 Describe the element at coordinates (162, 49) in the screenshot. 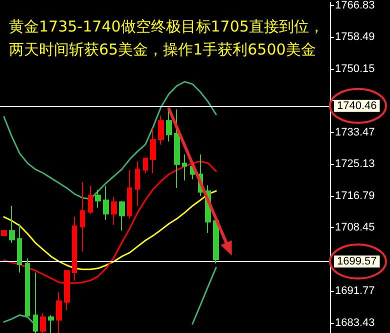

I see `text: 两天时间斩获65美金，操作1手获利6500美金` at that location.